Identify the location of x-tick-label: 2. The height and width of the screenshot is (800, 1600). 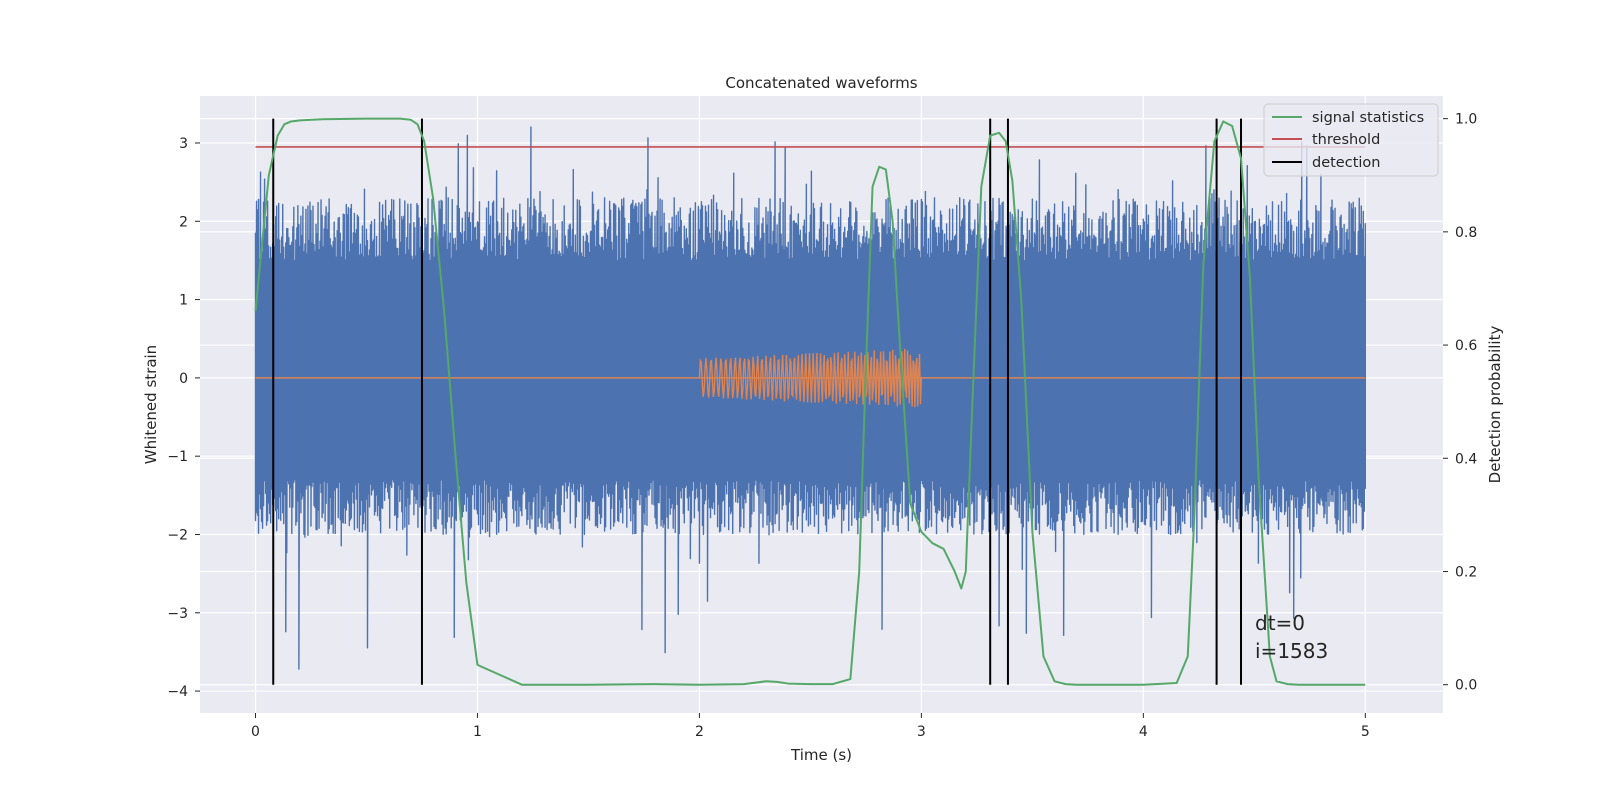
(699, 732).